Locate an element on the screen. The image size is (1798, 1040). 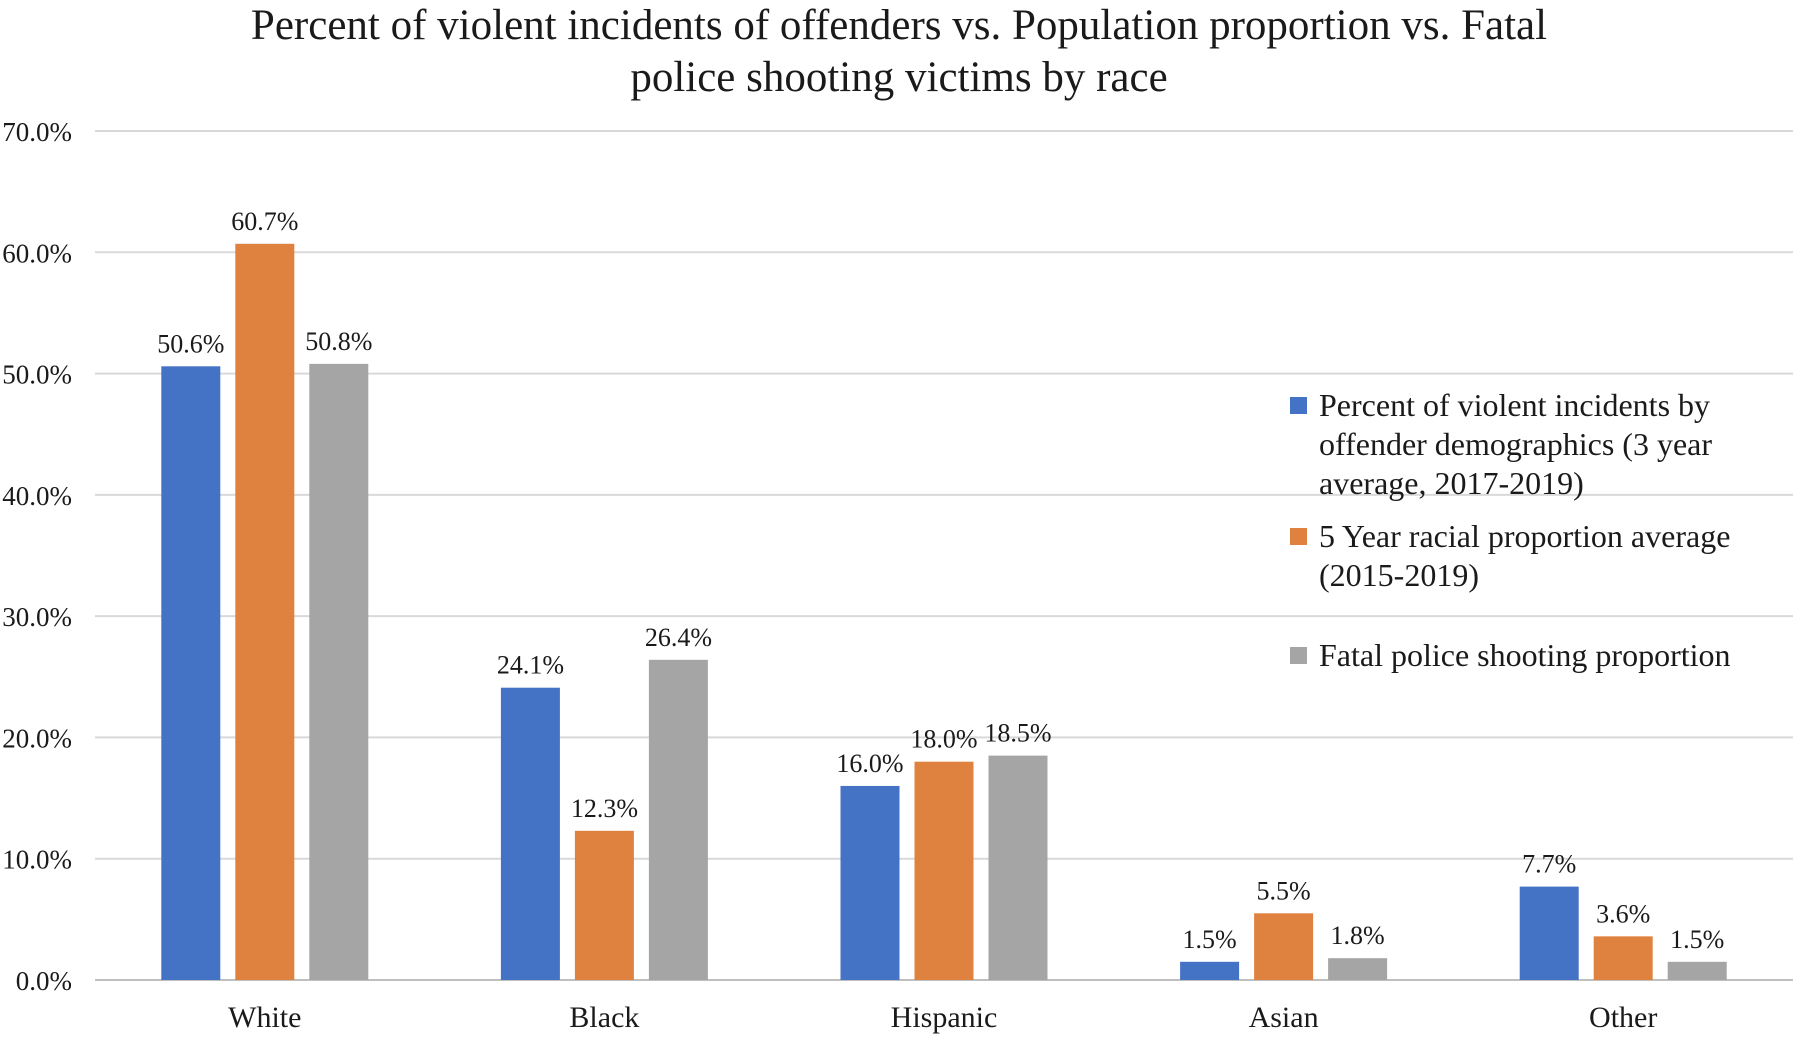
y-tick-label: 40.0% is located at coordinates (37, 496).